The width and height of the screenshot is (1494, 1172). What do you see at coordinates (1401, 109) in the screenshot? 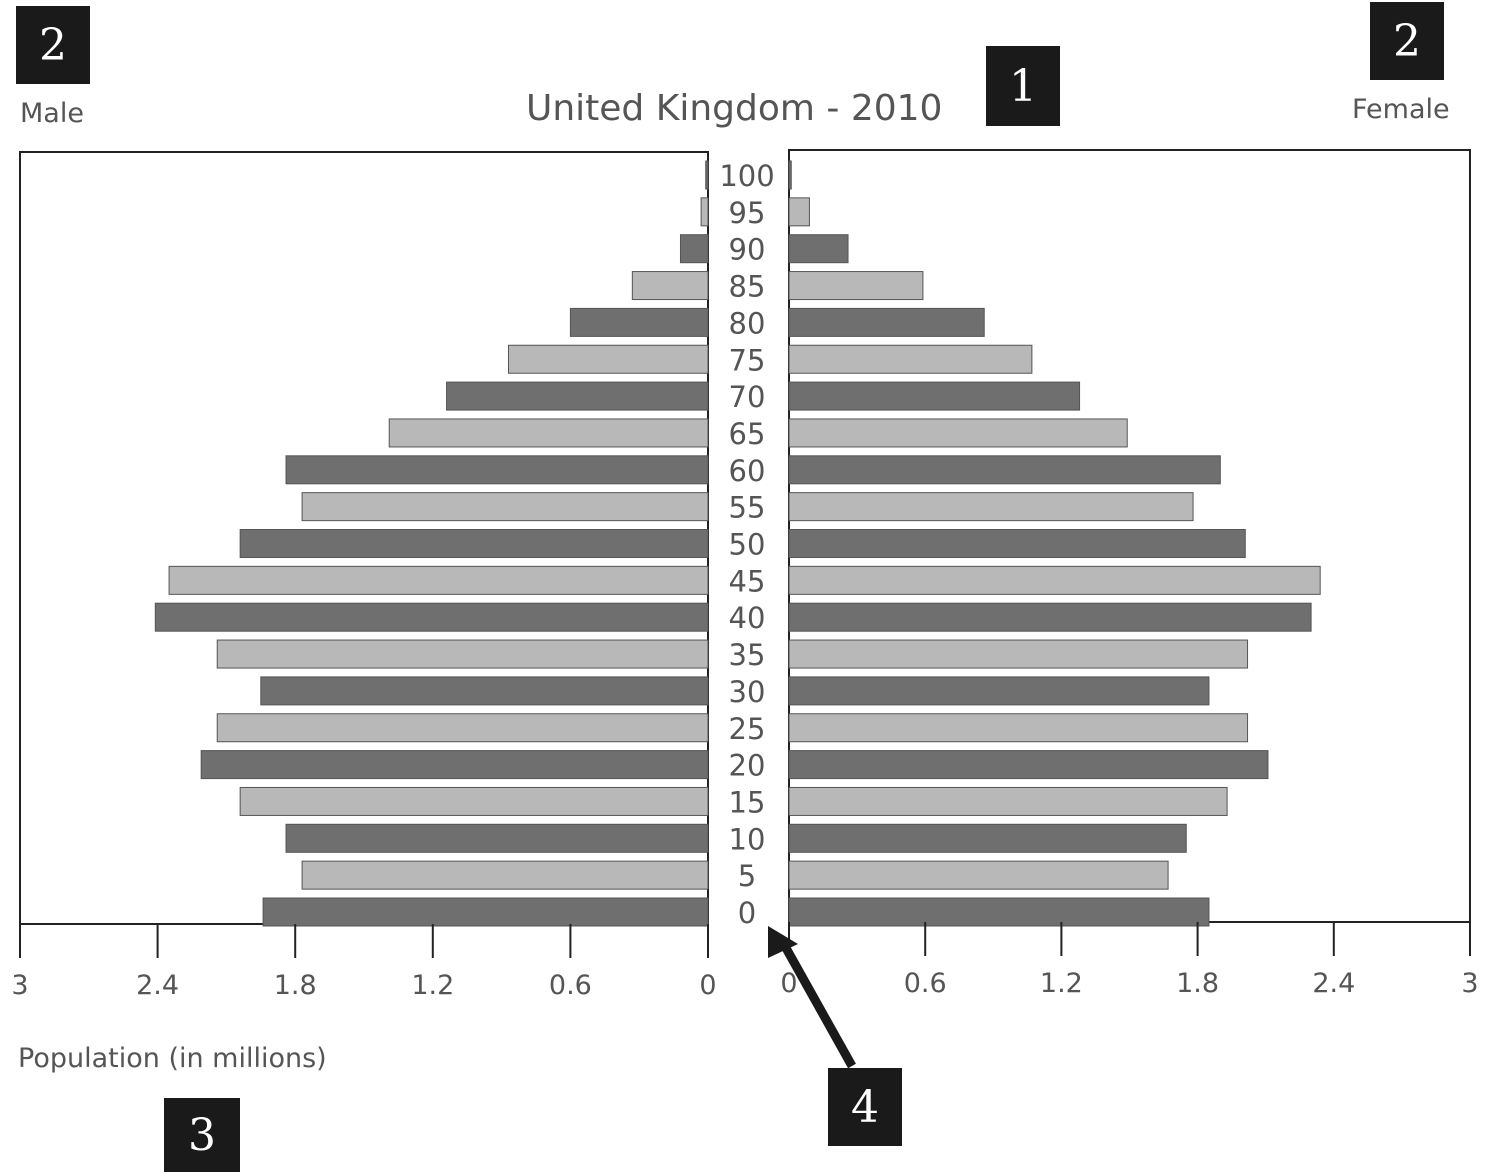
I see `female-label: Female` at bounding box center [1401, 109].